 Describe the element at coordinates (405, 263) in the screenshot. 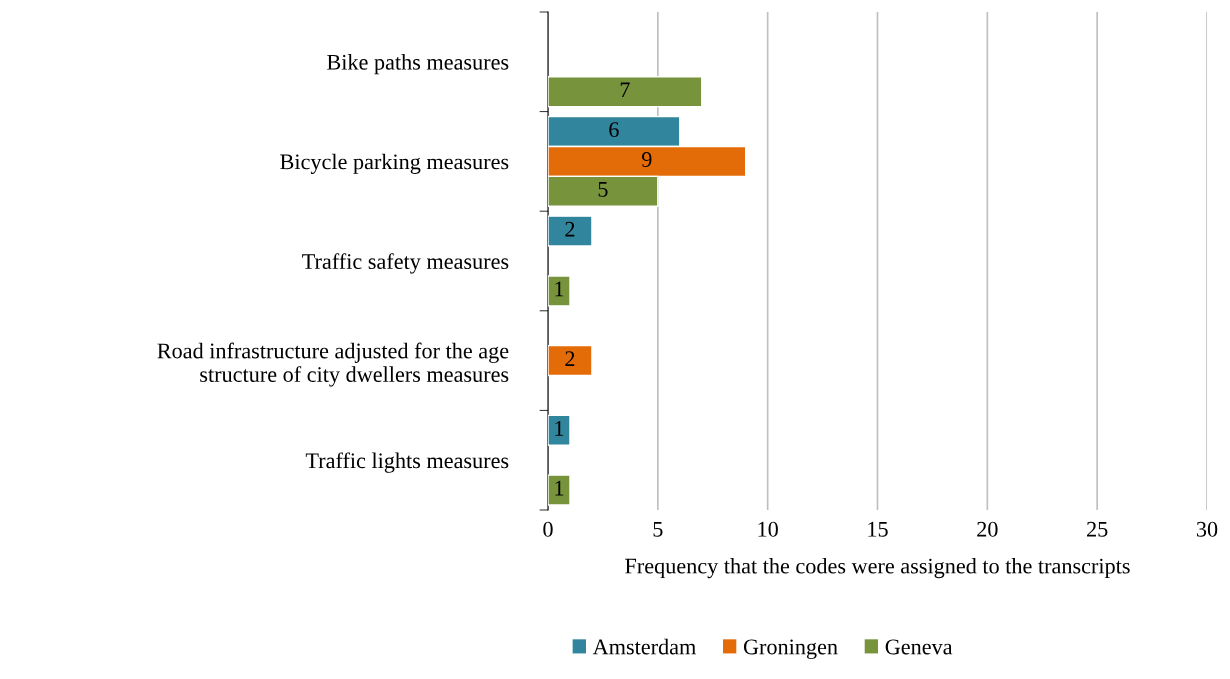

I see `y-tick-label: Traffic safety measures` at that location.